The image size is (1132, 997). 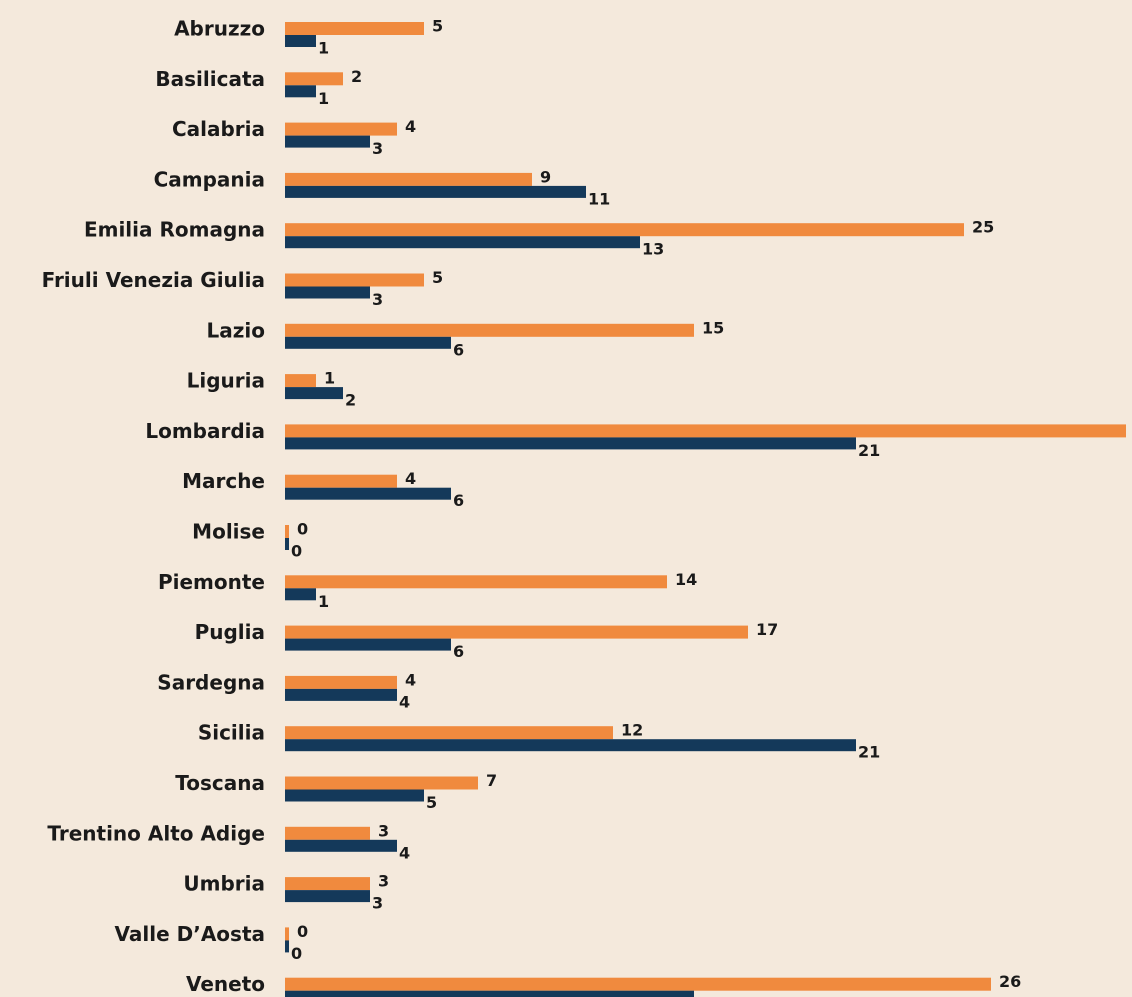 What do you see at coordinates (228, 532) in the screenshot?
I see `category-label: Molise` at bounding box center [228, 532].